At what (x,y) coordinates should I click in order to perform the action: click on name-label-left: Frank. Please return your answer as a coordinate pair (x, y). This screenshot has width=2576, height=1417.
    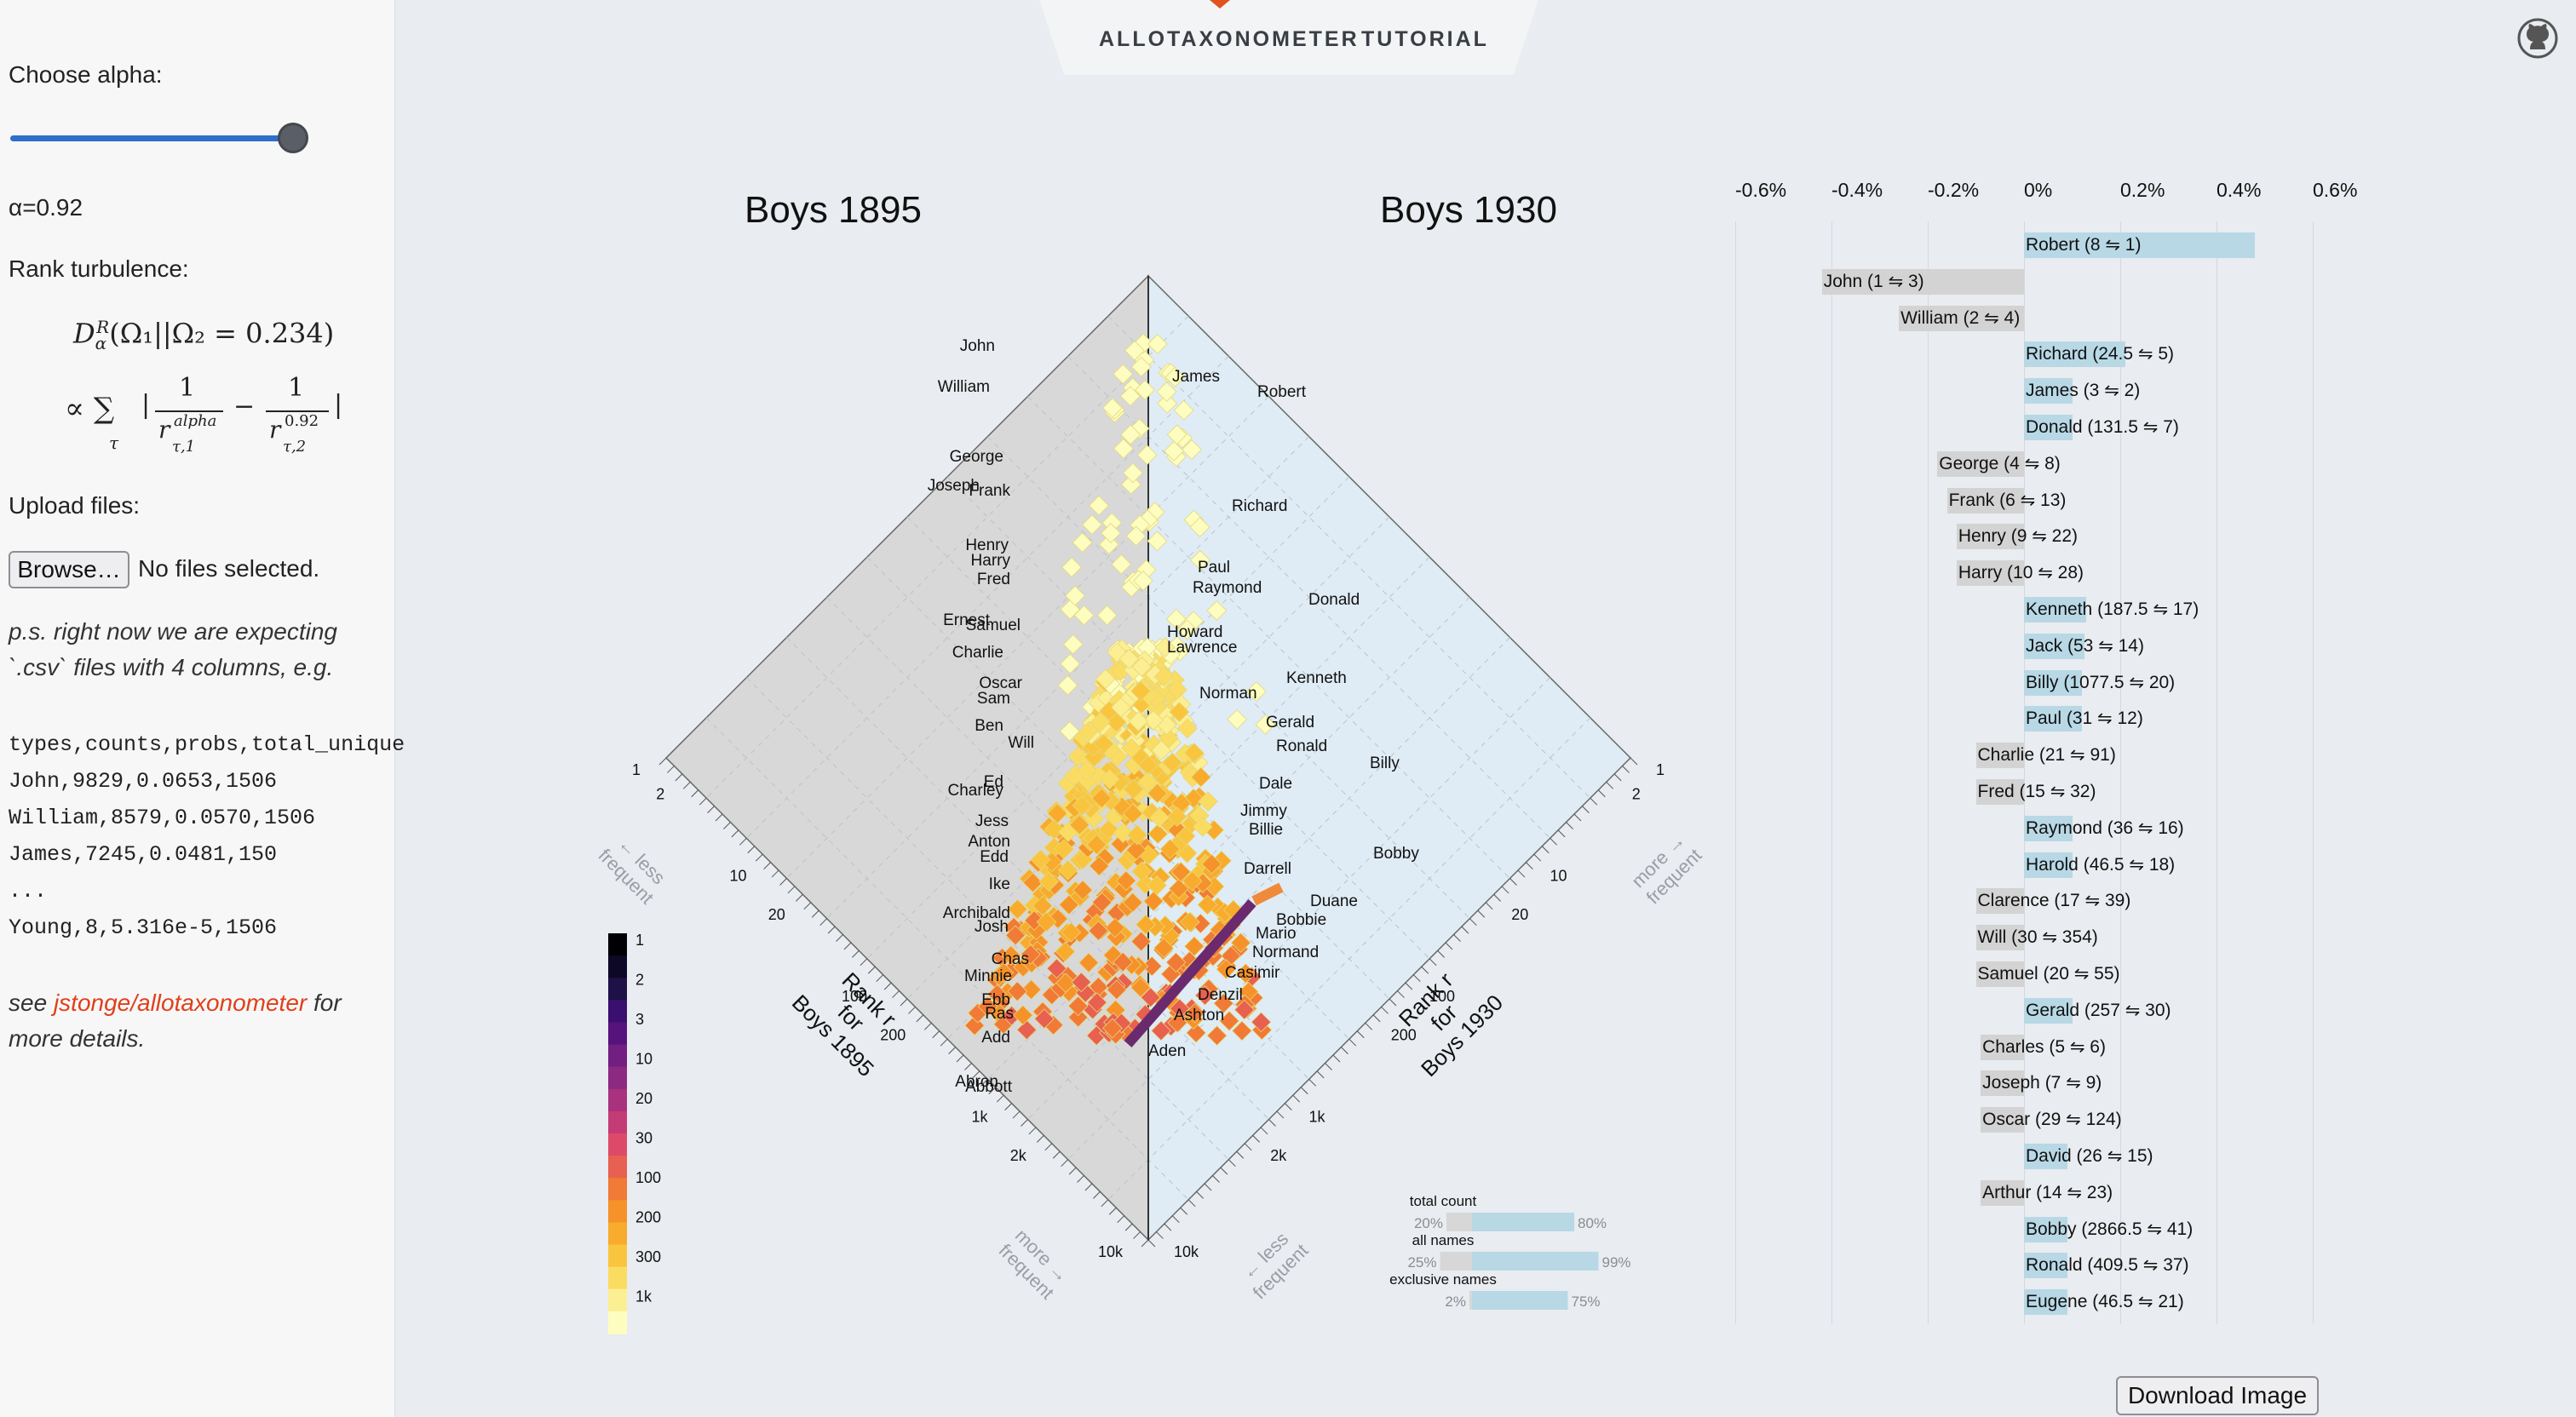
    Looking at the image, I should click on (990, 491).